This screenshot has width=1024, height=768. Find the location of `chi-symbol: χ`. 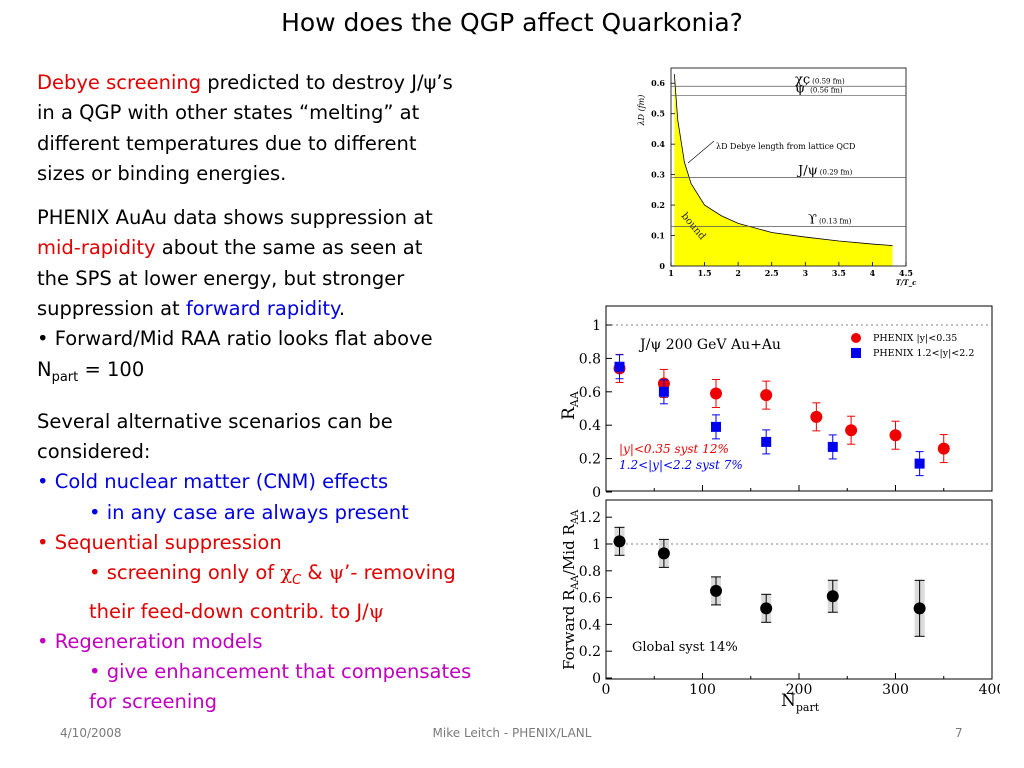

chi-symbol: χ is located at coordinates (286, 573).